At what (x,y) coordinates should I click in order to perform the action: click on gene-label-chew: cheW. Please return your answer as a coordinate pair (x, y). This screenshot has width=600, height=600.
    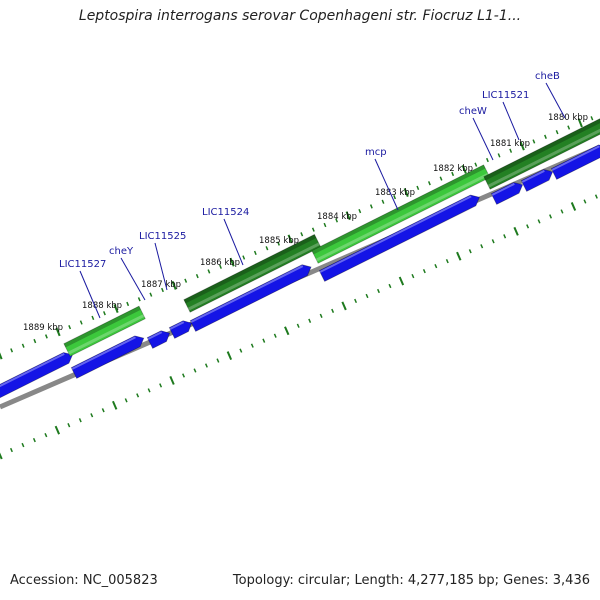
    Looking at the image, I should click on (473, 111).